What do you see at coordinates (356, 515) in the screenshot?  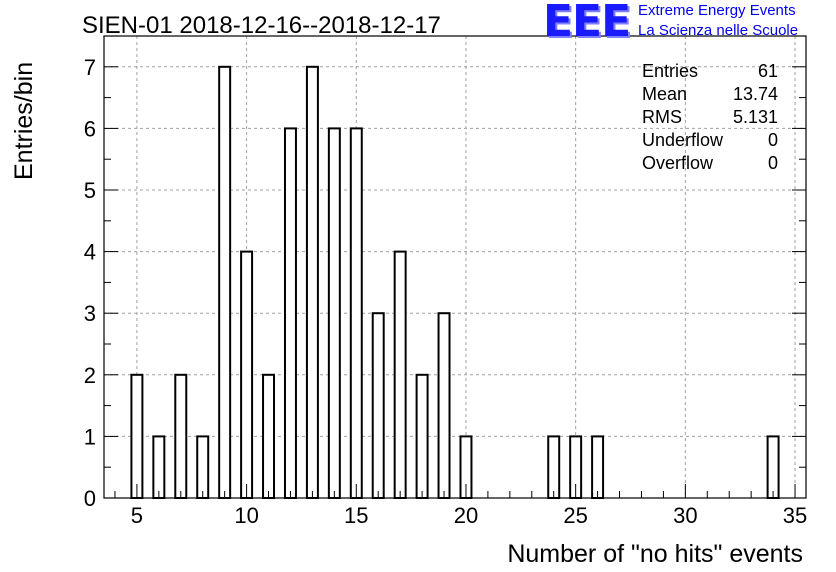 I see `x-tick-label: 15` at bounding box center [356, 515].